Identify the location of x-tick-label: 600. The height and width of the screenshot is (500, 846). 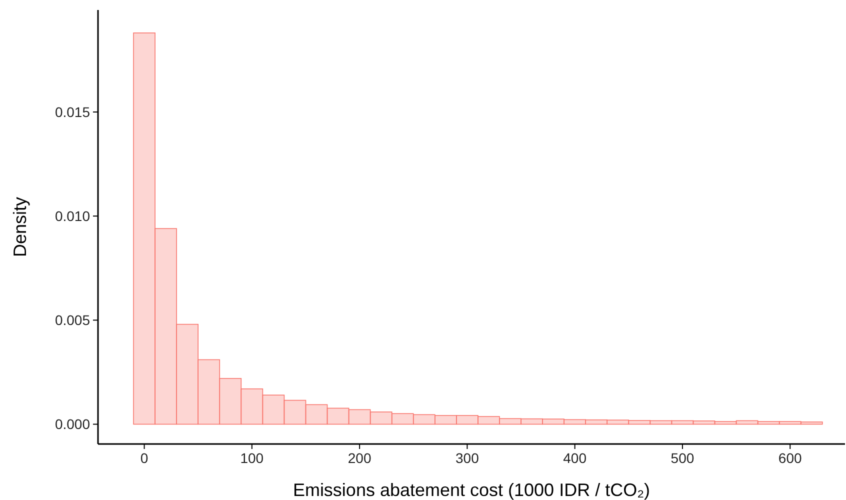
(790, 458).